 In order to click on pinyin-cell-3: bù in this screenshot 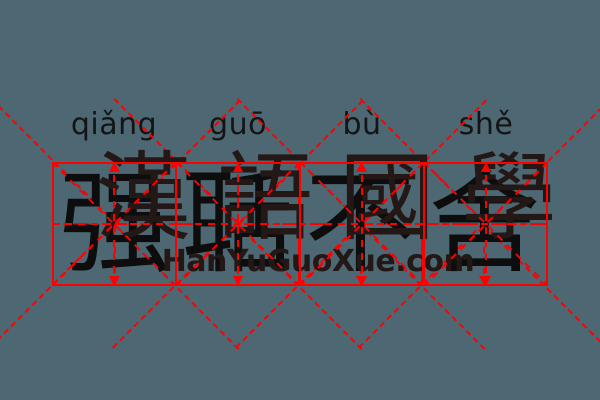, I will do `click(362, 125)`.